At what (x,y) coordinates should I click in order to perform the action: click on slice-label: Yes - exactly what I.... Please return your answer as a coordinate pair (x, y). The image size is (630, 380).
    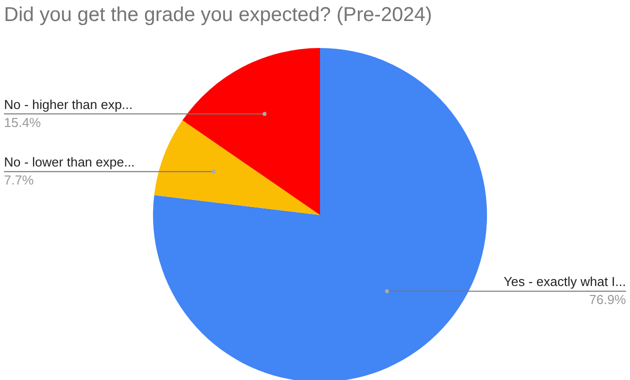
    Looking at the image, I should click on (565, 282).